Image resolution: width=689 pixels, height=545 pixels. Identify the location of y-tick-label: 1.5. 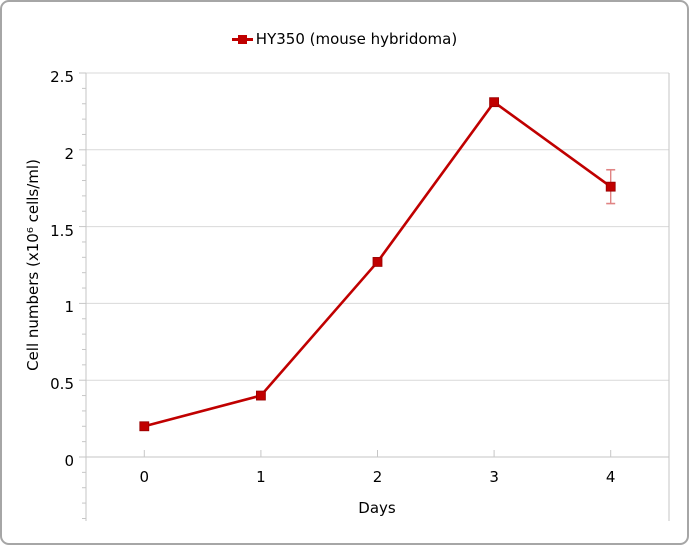
(62, 230).